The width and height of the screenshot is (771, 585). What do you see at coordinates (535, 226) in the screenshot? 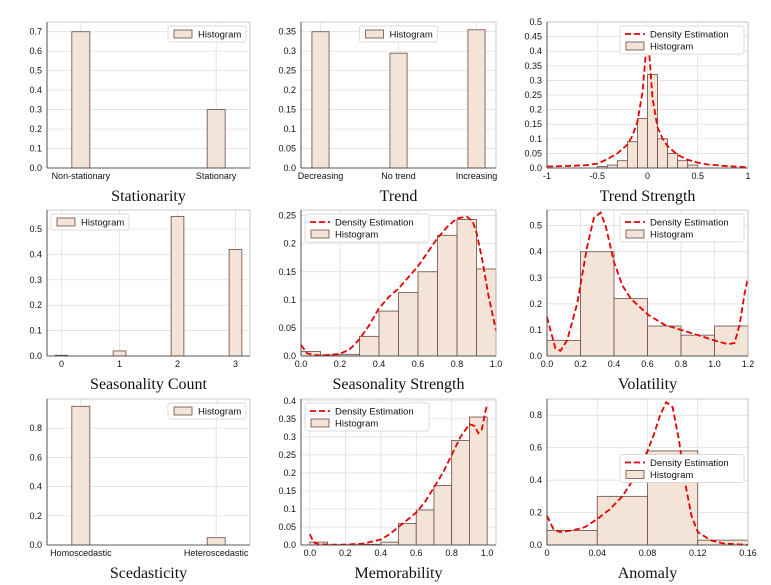
I see `y-tick-label: 0.5` at bounding box center [535, 226].